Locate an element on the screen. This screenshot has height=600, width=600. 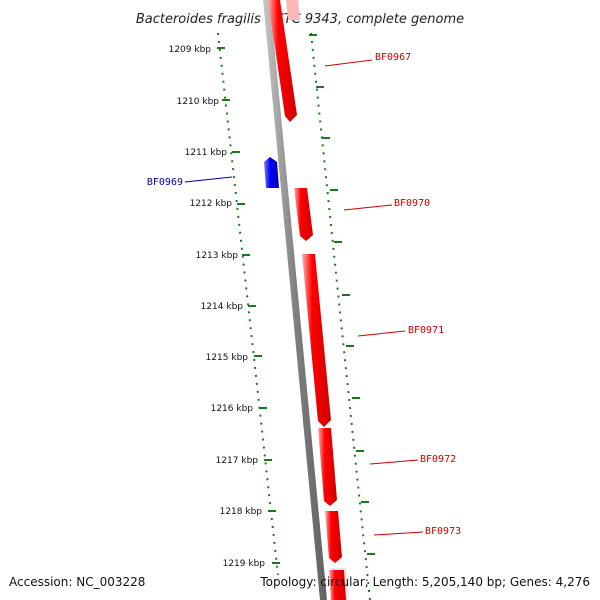
gene-bf0967-shadow is located at coordinates (293, 10).